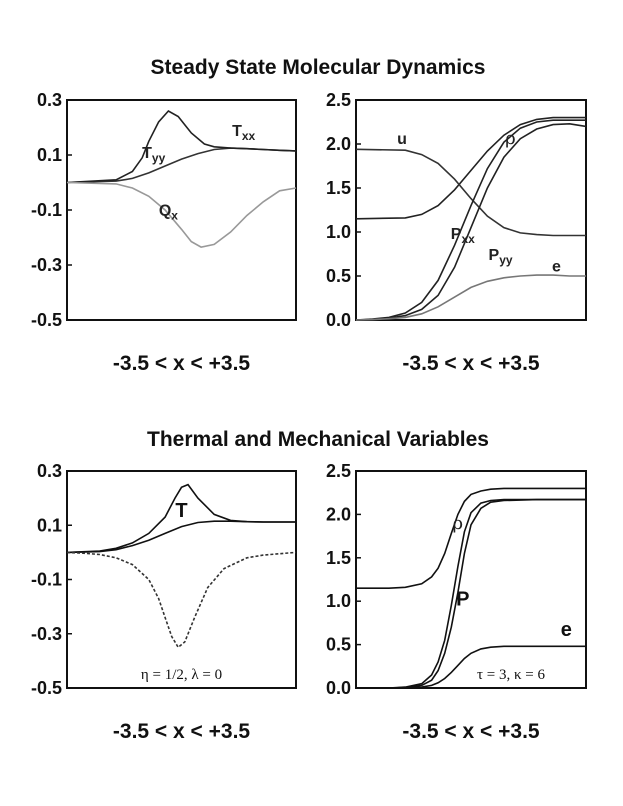 This screenshot has height=806, width=623. I want to click on curve-label: Pxx, so click(463, 236).